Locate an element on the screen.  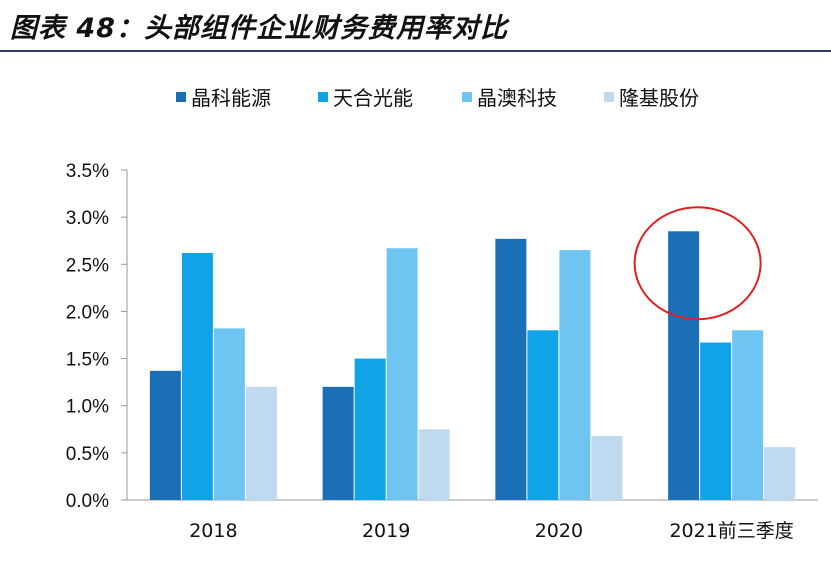
figure-title: 图表 48：头部组件企业财务费用率对比 is located at coordinates (259, 28).